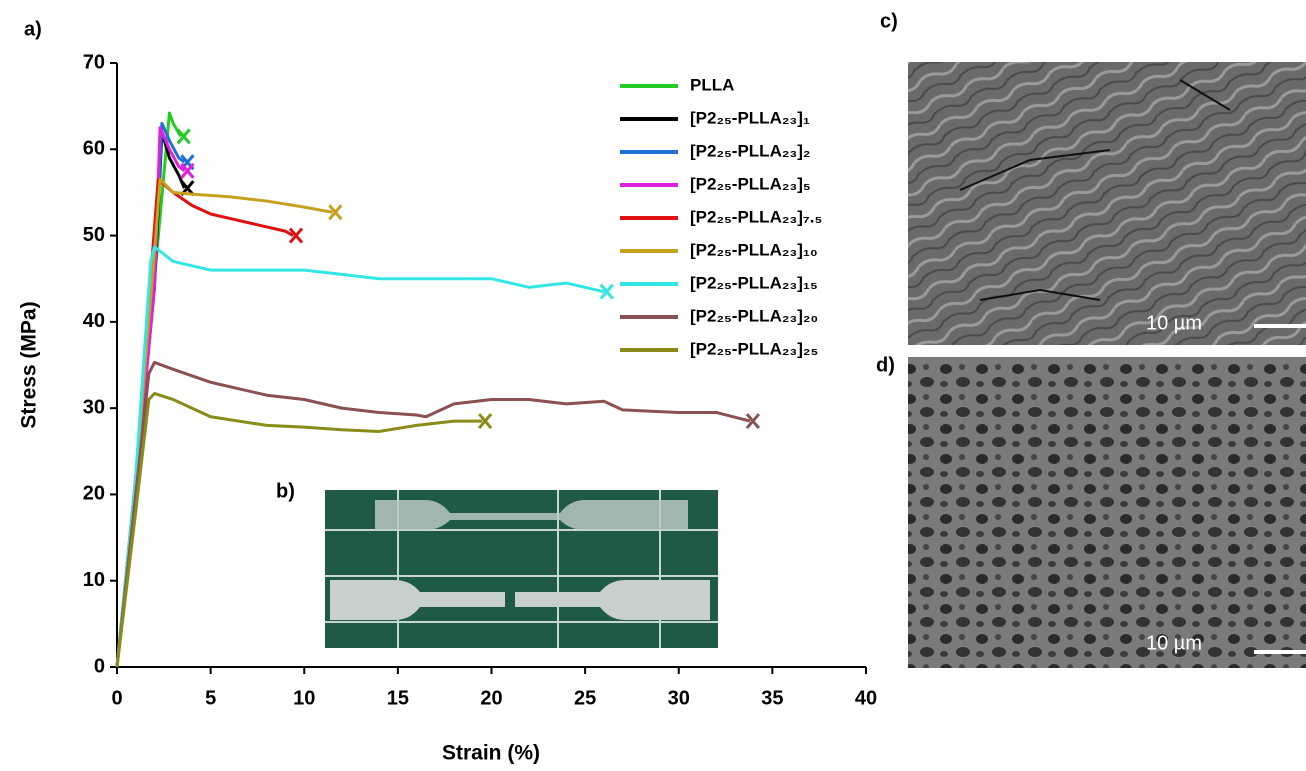  What do you see at coordinates (398, 698) in the screenshot?
I see `x-tick-label: 15` at bounding box center [398, 698].